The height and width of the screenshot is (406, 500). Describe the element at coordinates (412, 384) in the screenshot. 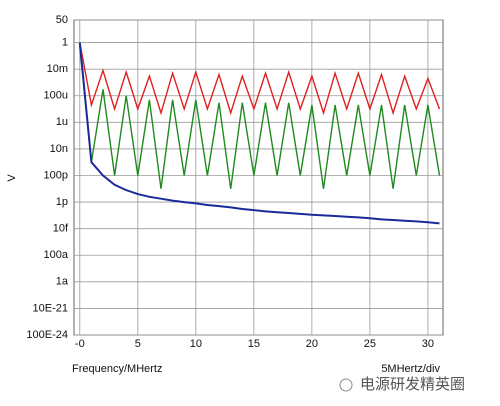

I see `watermark: 电源研发精英圈` at that location.